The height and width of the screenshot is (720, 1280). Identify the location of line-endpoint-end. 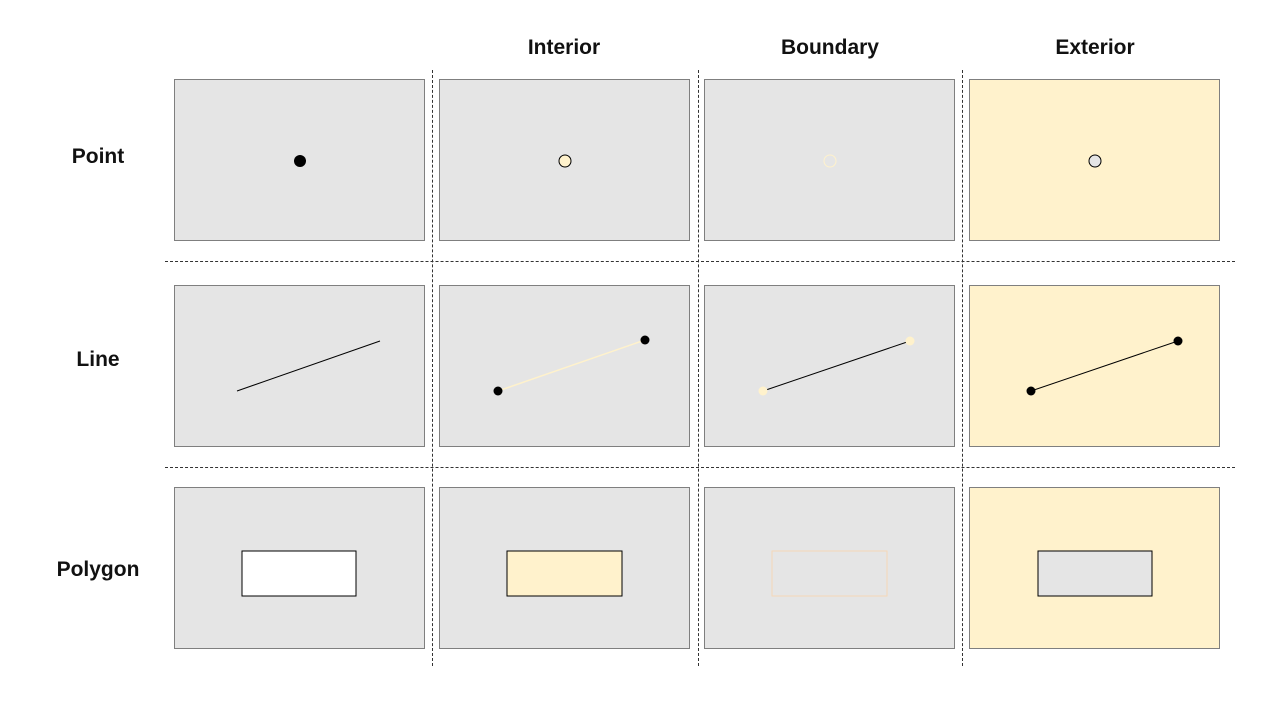
(645, 340).